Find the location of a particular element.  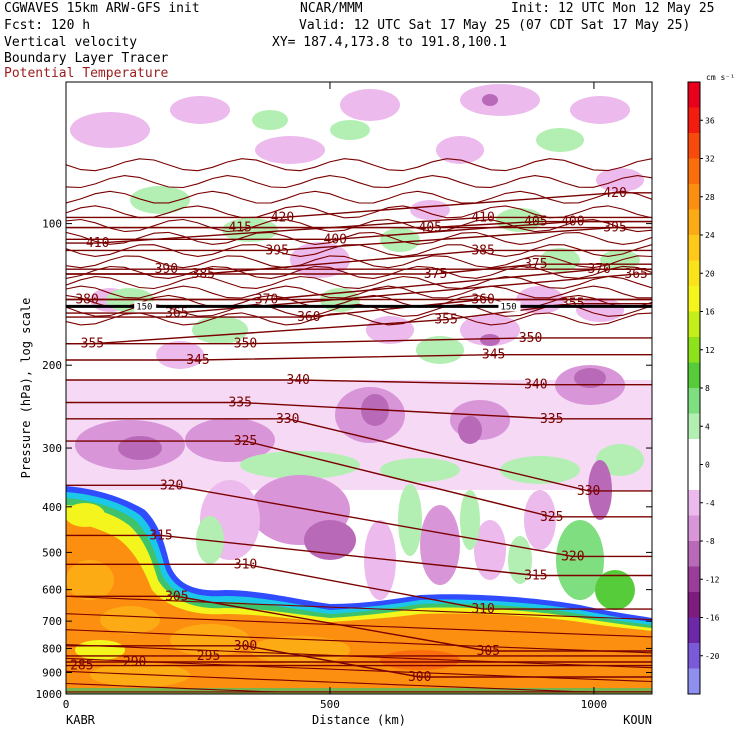

model-title: CGWAVES 15km ARW-GFS init is located at coordinates (102, 8).